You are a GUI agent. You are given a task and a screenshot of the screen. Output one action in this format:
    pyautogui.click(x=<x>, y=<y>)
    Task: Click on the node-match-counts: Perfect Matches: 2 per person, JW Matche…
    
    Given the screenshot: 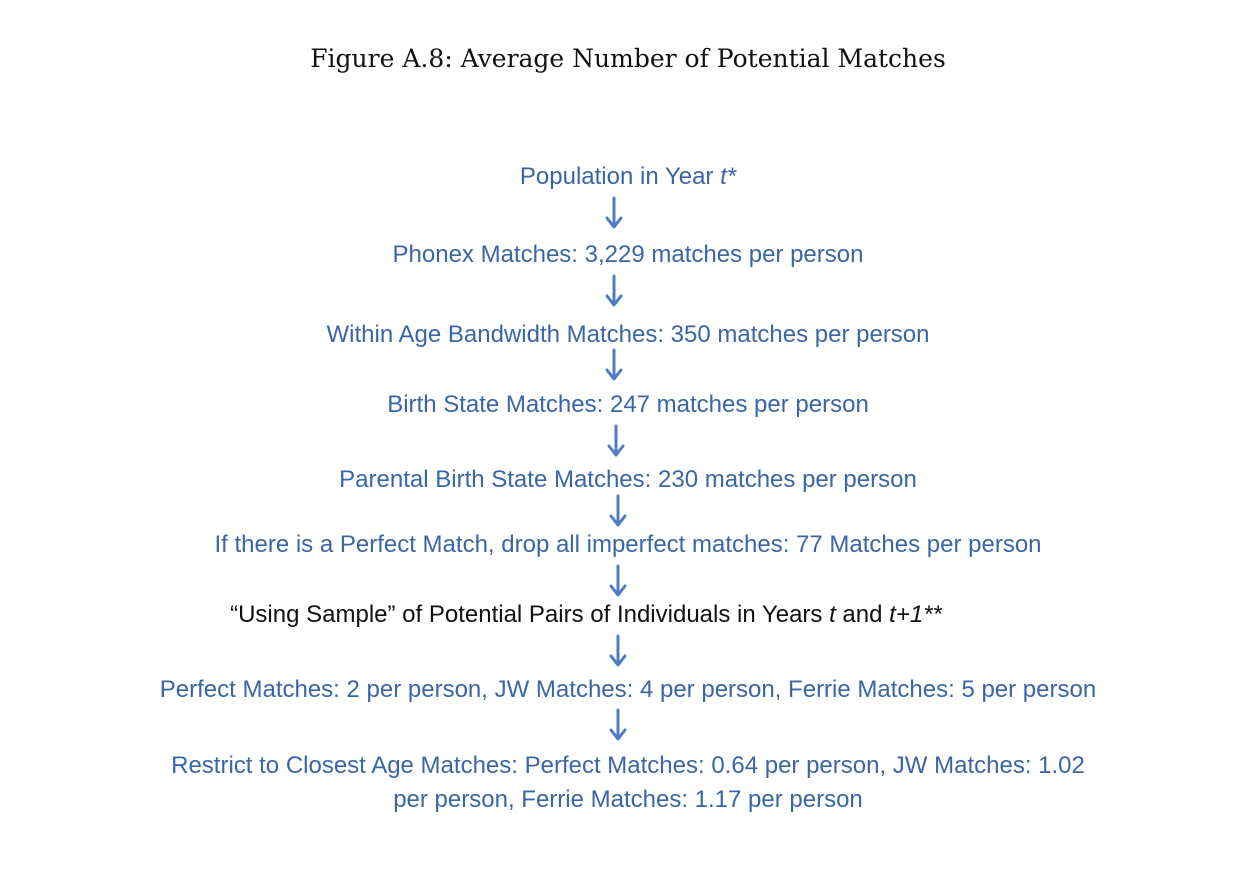 What is the action you would take?
    pyautogui.click(x=628, y=689)
    